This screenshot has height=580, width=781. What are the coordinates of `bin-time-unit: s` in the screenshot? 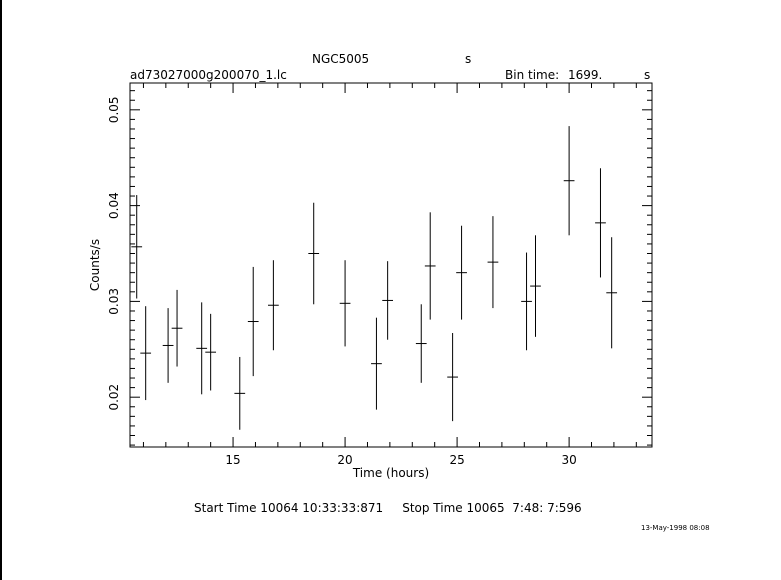 It's located at (647, 75).